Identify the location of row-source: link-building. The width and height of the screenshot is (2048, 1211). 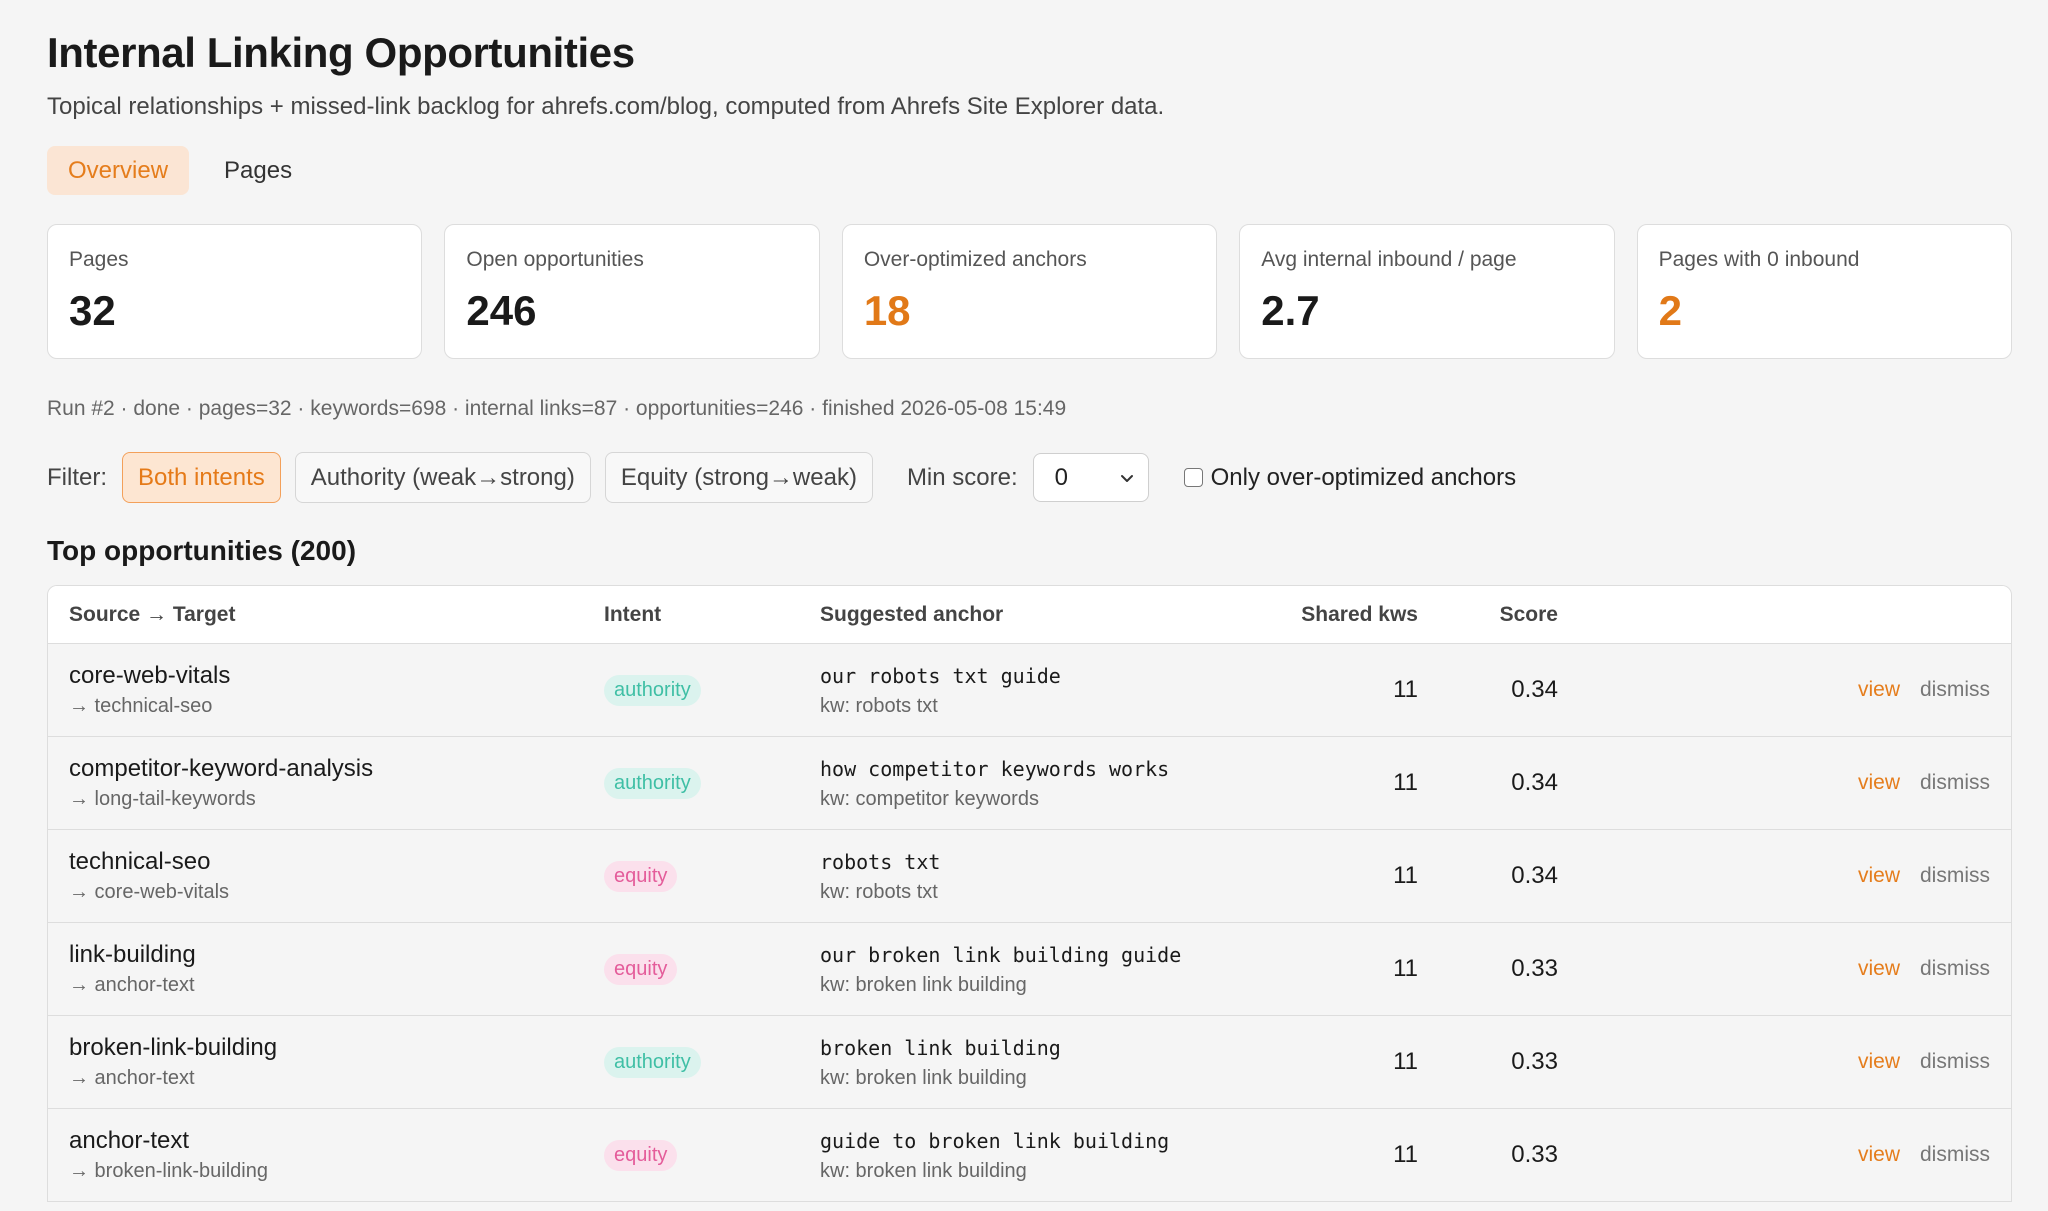
(132, 954).